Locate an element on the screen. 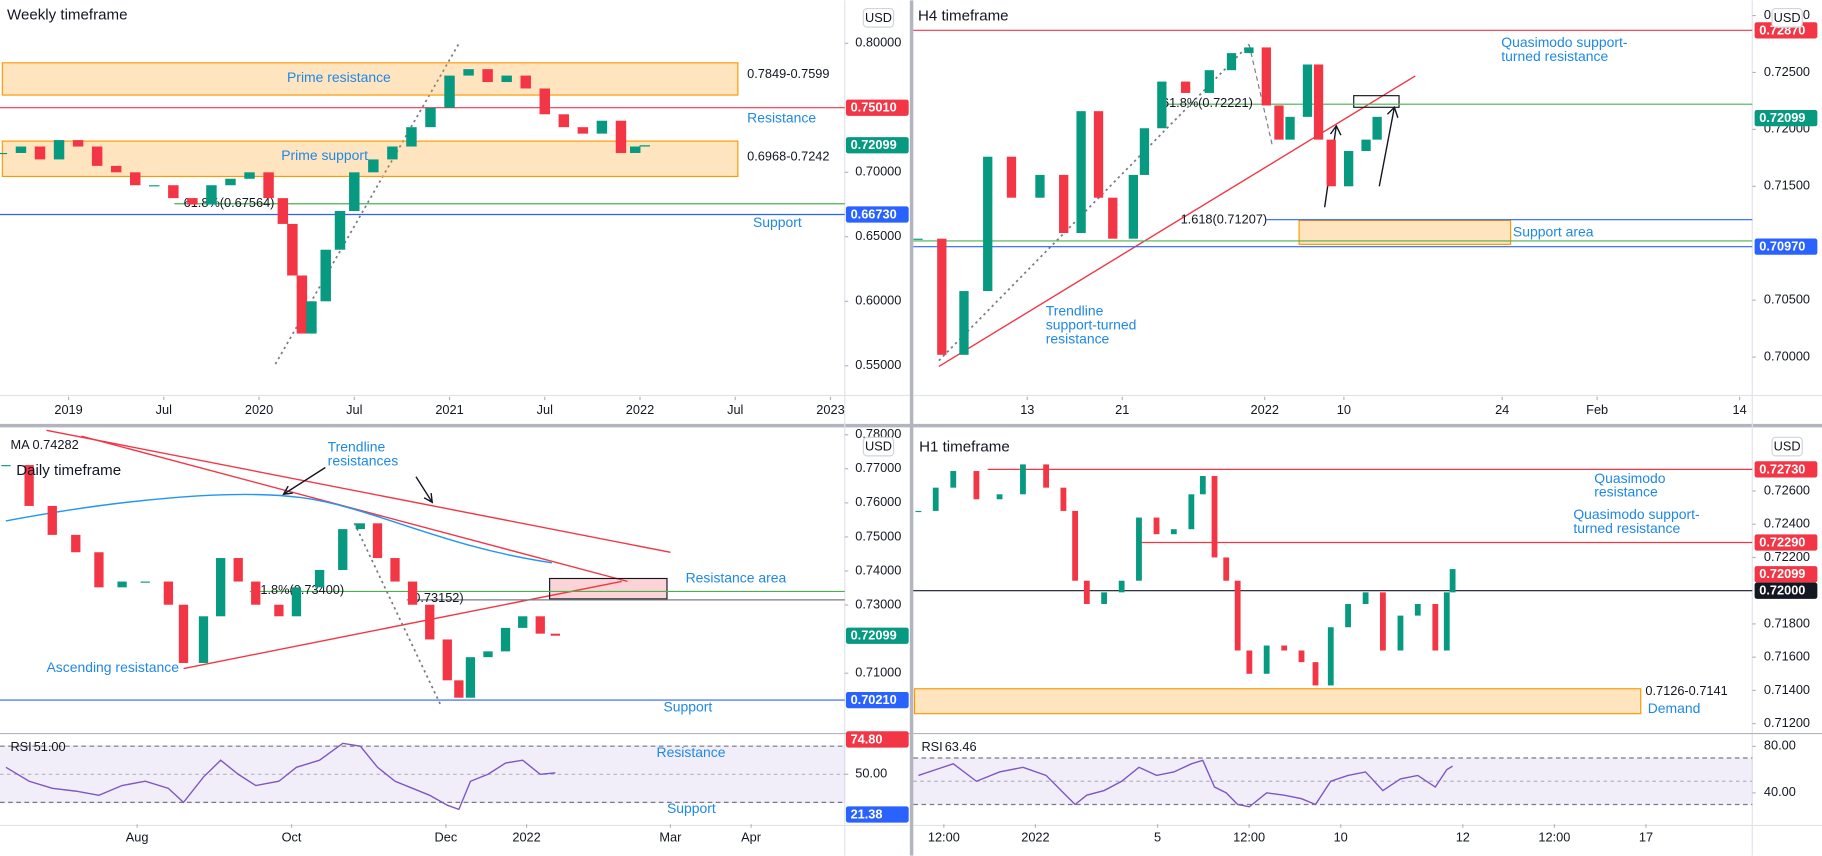  y-tick-label: 0.76000 is located at coordinates (878, 501).